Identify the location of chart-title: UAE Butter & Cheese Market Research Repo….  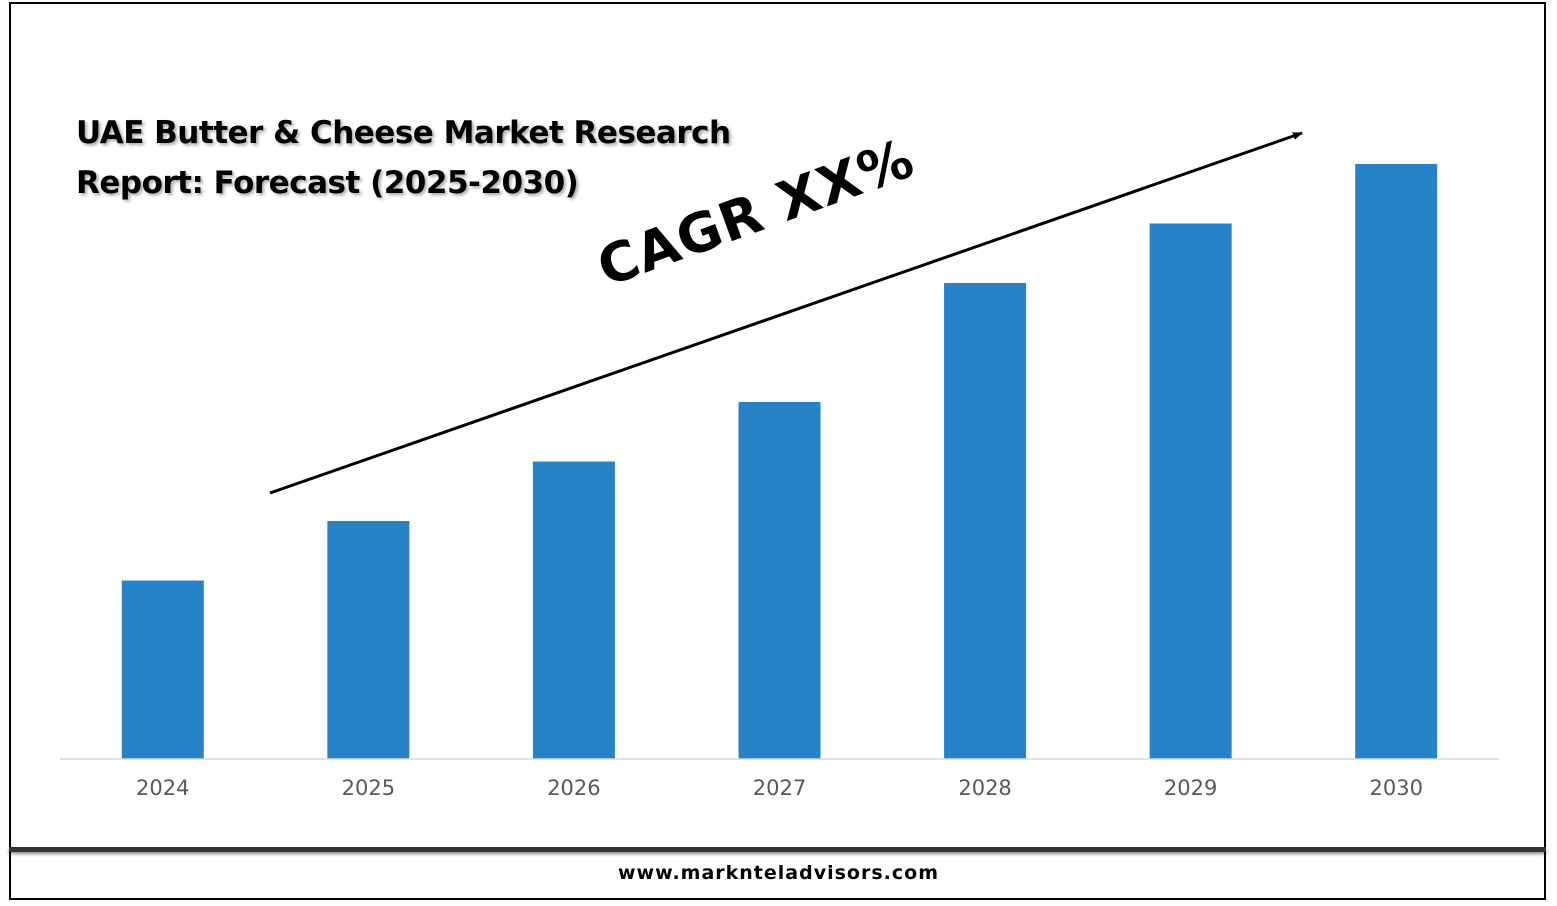
(426, 158).